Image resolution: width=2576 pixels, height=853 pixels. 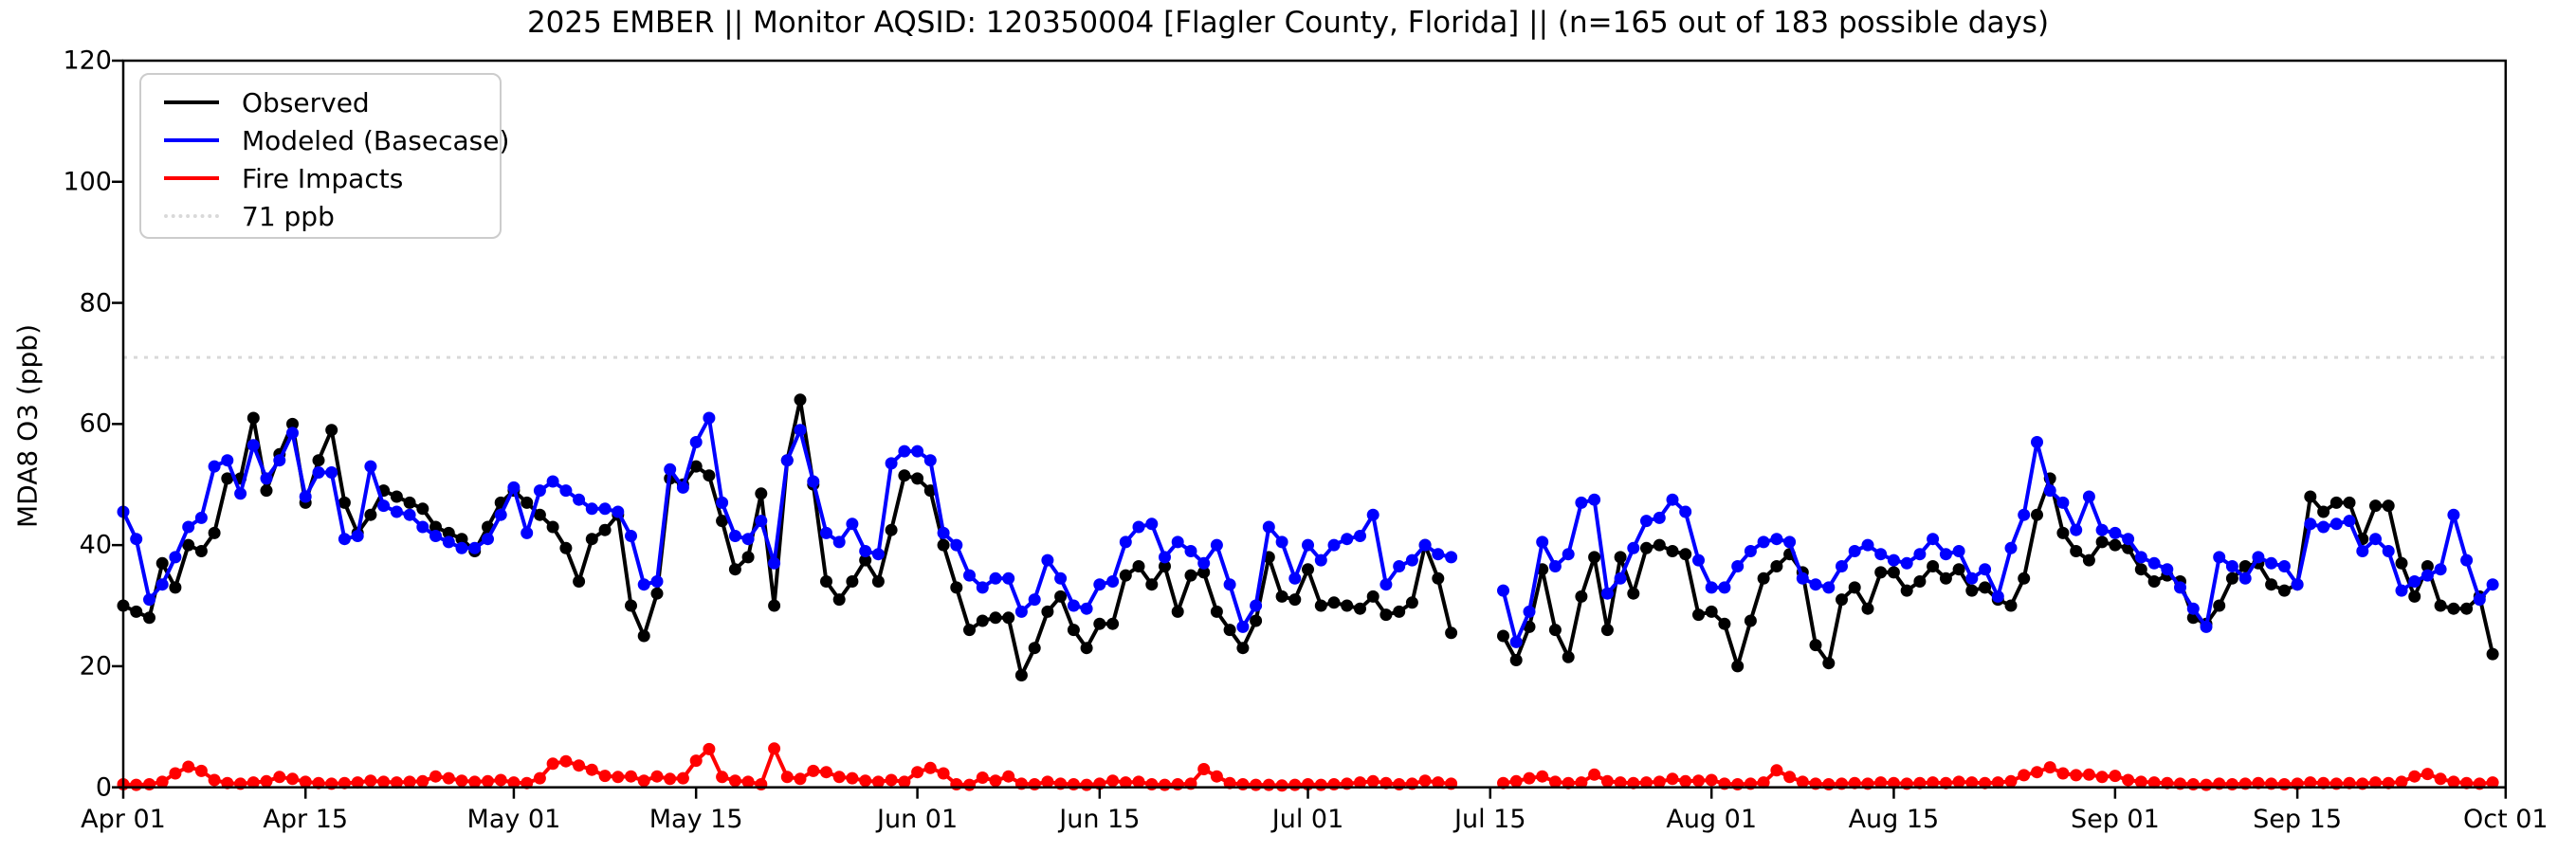 I want to click on y-tick-label: 100, so click(x=87, y=182).